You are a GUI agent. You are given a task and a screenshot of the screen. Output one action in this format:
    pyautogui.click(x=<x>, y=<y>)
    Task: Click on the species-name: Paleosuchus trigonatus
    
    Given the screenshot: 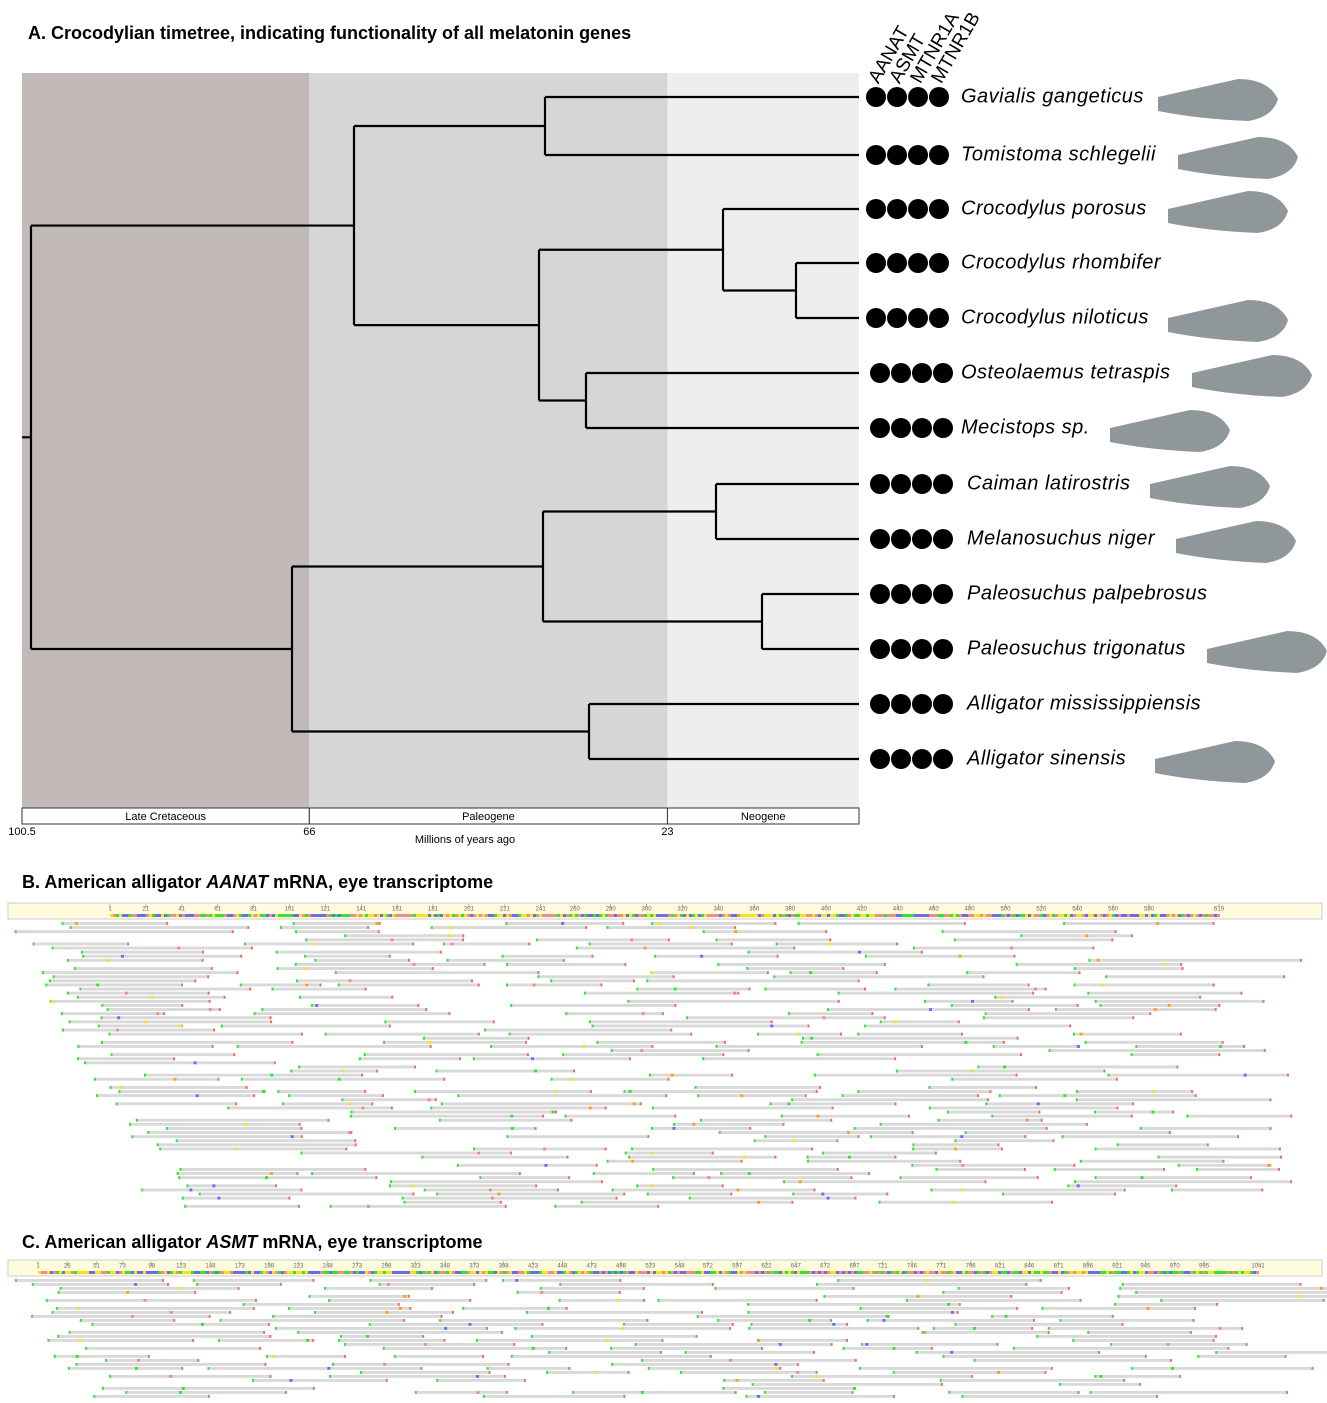 What is the action you would take?
    pyautogui.click(x=1076, y=648)
    